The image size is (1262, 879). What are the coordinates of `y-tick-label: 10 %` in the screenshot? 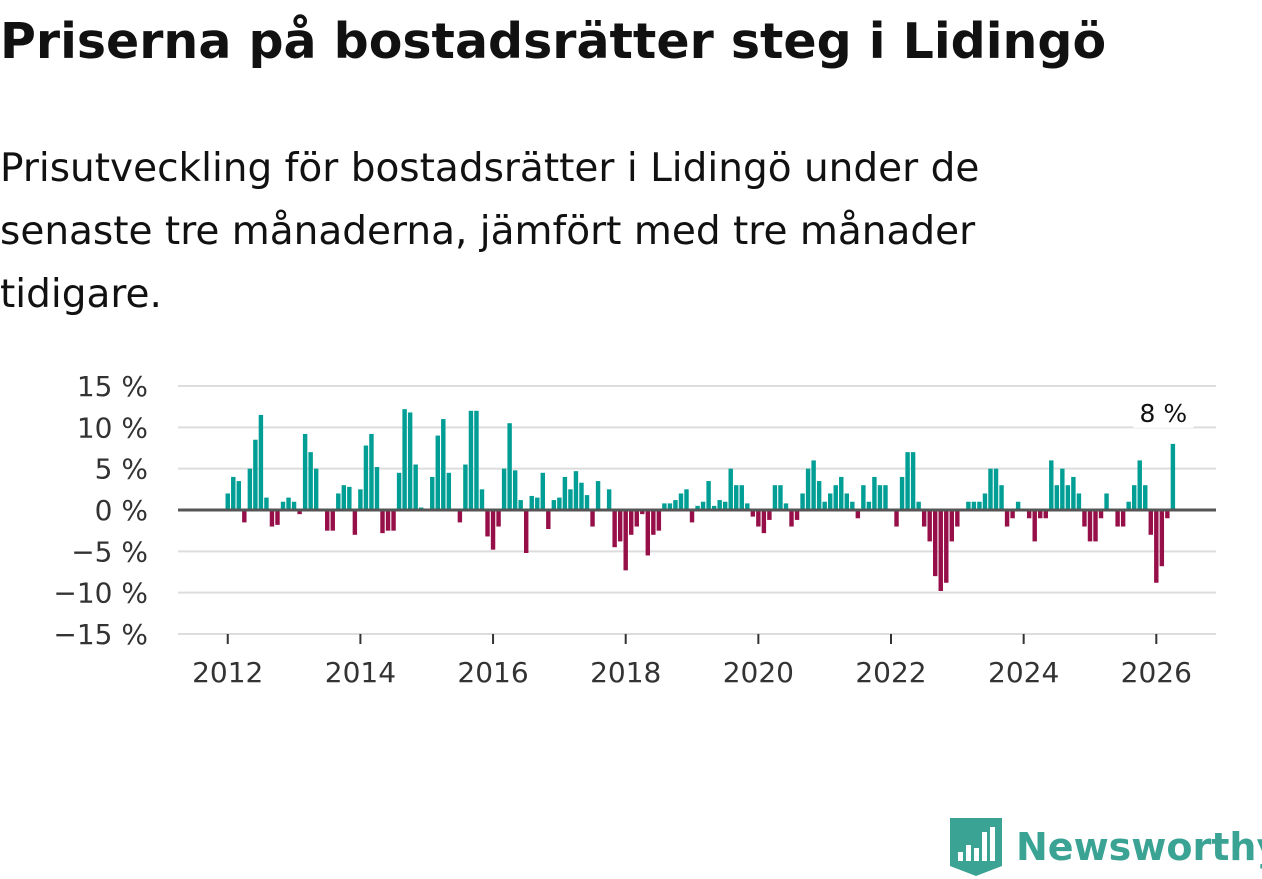 It's located at (112, 427).